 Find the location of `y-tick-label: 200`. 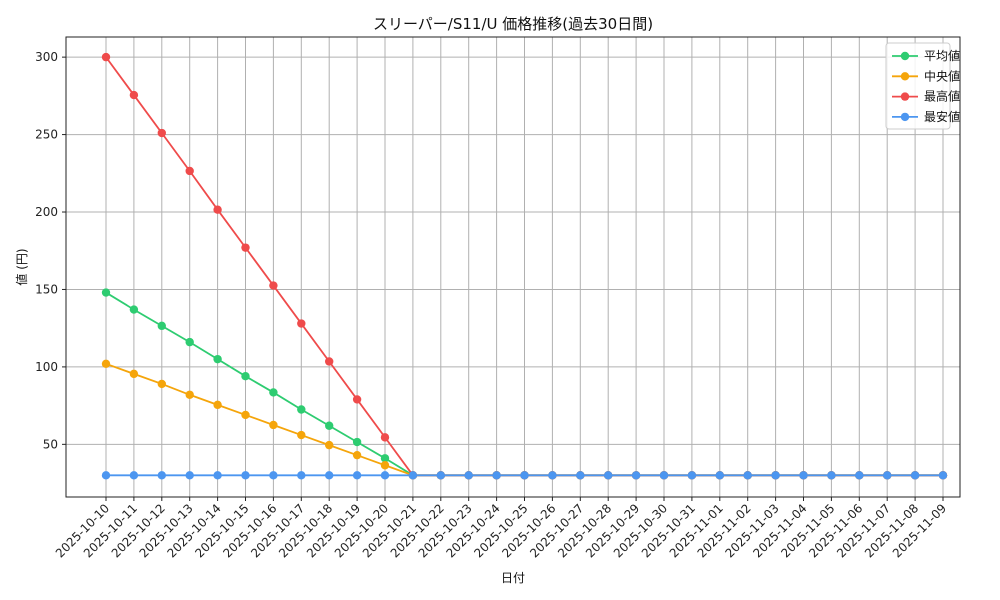

y-tick-label: 200 is located at coordinates (46, 212).